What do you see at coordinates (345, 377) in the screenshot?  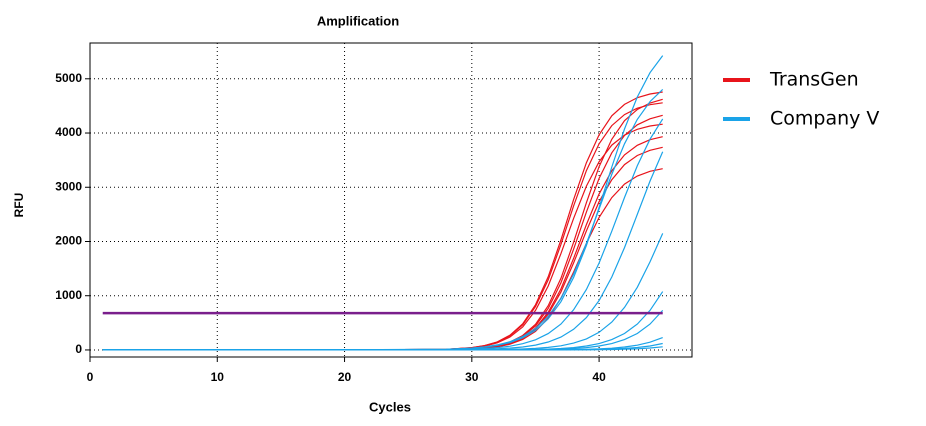 I see `x-tick-label: 20` at bounding box center [345, 377].